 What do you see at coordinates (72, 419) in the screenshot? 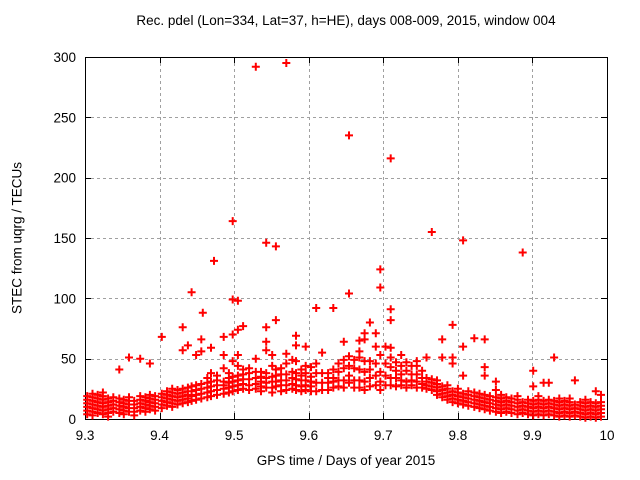
I see `svg-text: 0` at bounding box center [72, 419].